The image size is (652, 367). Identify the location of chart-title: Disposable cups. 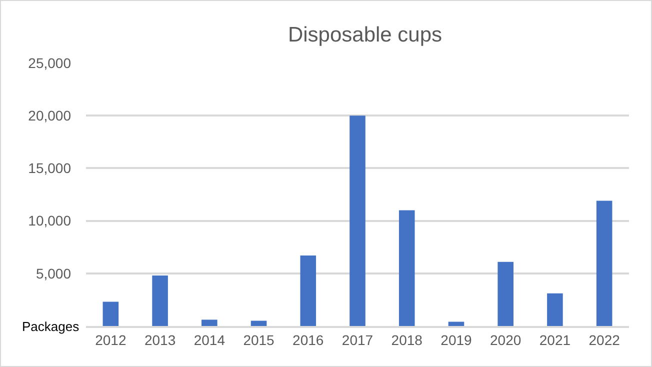
(365, 34).